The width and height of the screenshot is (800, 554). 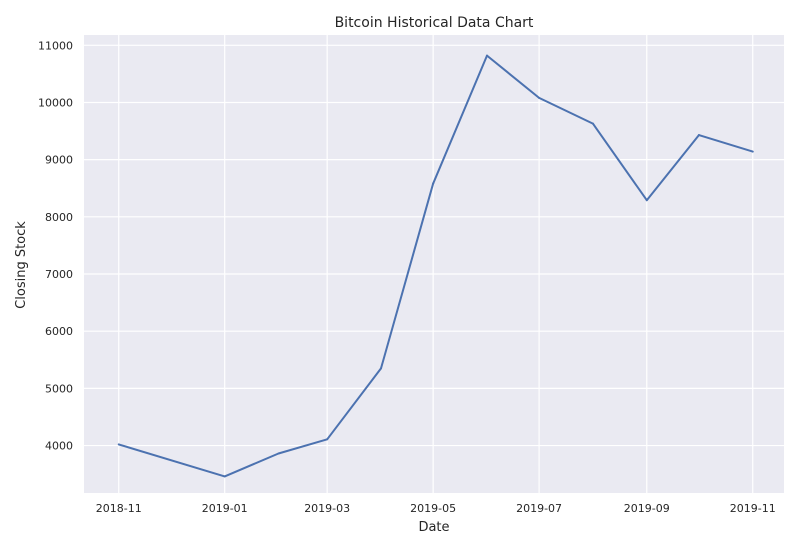 I want to click on chart-title: Bitcoin Historical Data Chart, so click(x=434, y=23).